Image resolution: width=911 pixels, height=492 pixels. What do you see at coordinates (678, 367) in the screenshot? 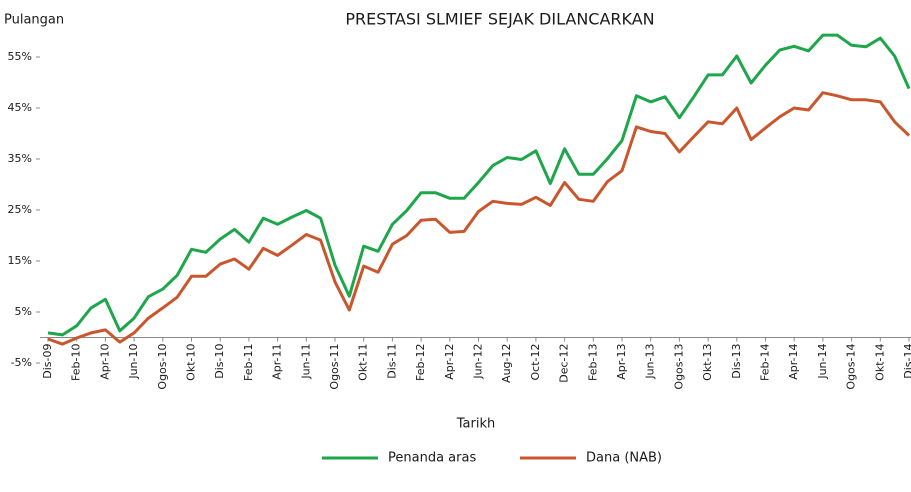
I see `x-tick-label: Ogos-13` at bounding box center [678, 367].